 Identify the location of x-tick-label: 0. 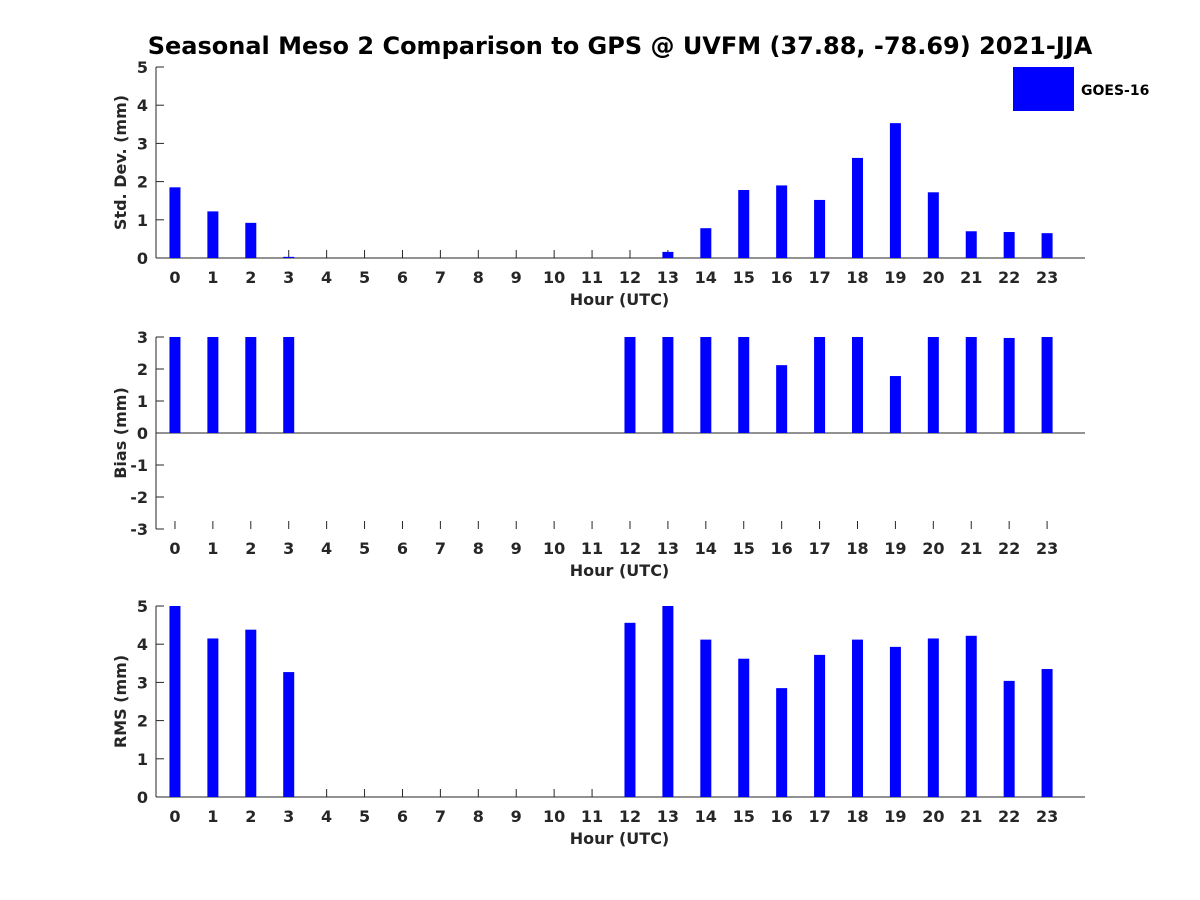
(174, 816).